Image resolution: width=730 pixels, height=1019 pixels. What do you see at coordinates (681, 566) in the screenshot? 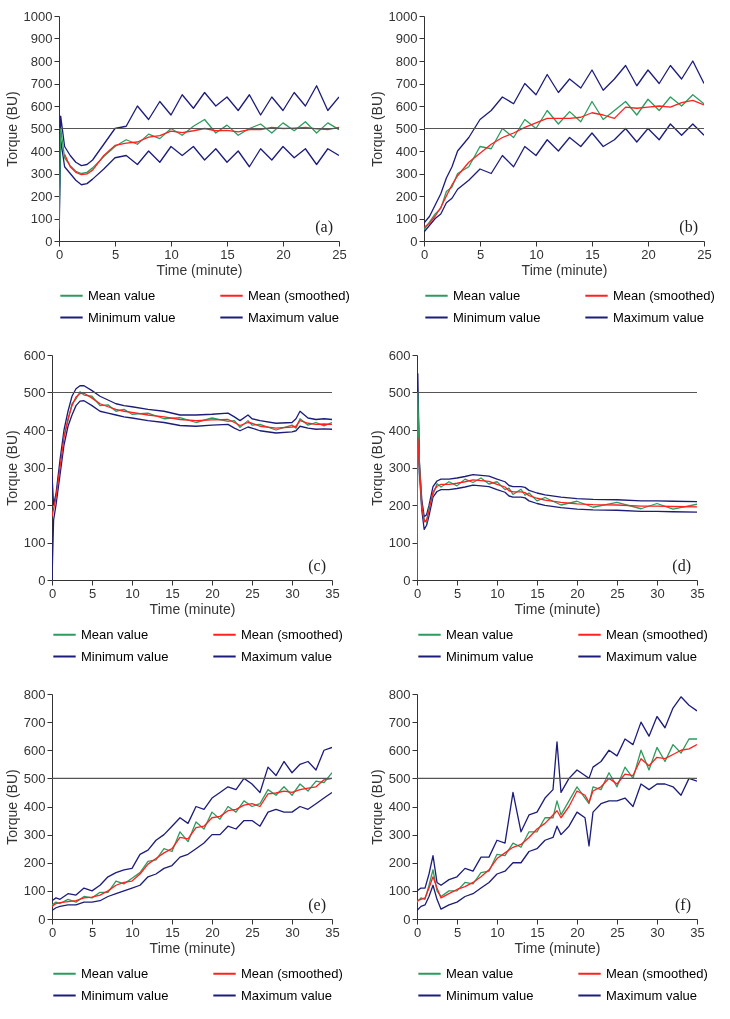
I see `annotation: (d)` at bounding box center [681, 566].